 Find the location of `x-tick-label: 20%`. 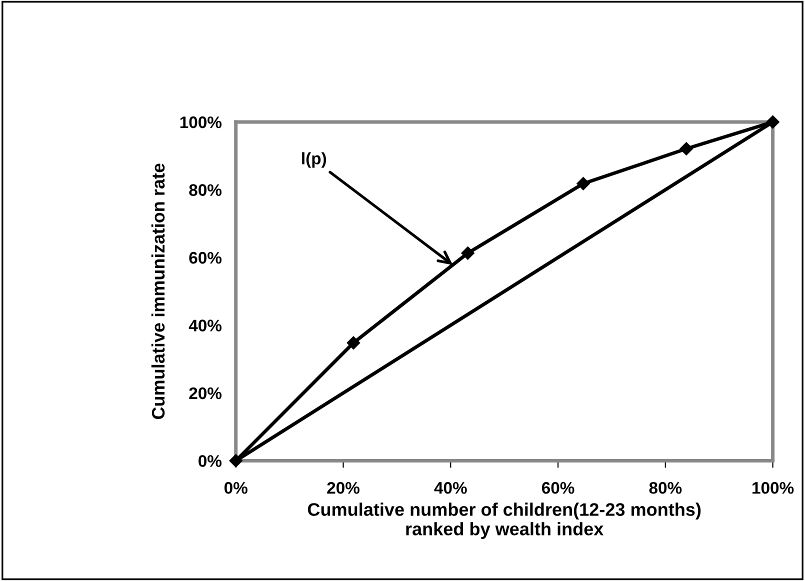

x-tick-label: 20% is located at coordinates (343, 488).